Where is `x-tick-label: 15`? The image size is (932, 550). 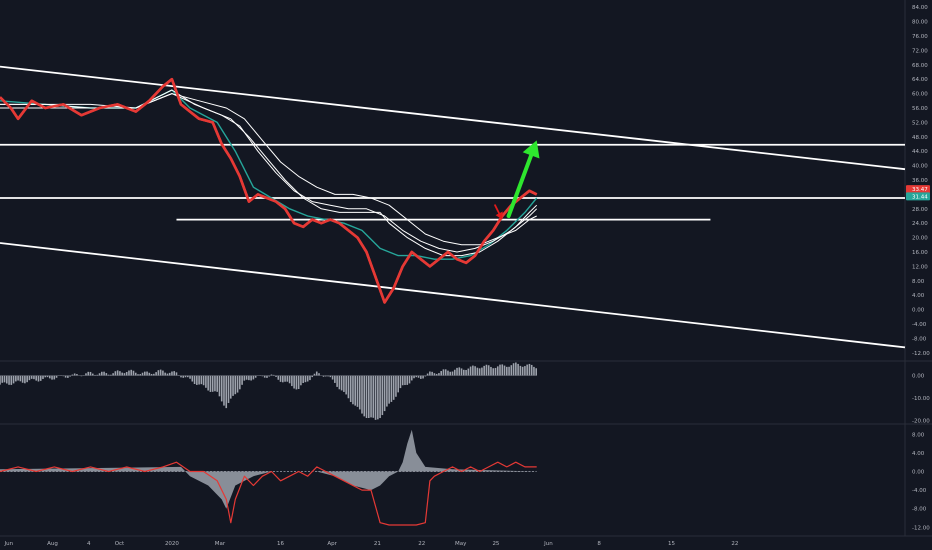
x-tick-label: 15 is located at coordinates (671, 544).